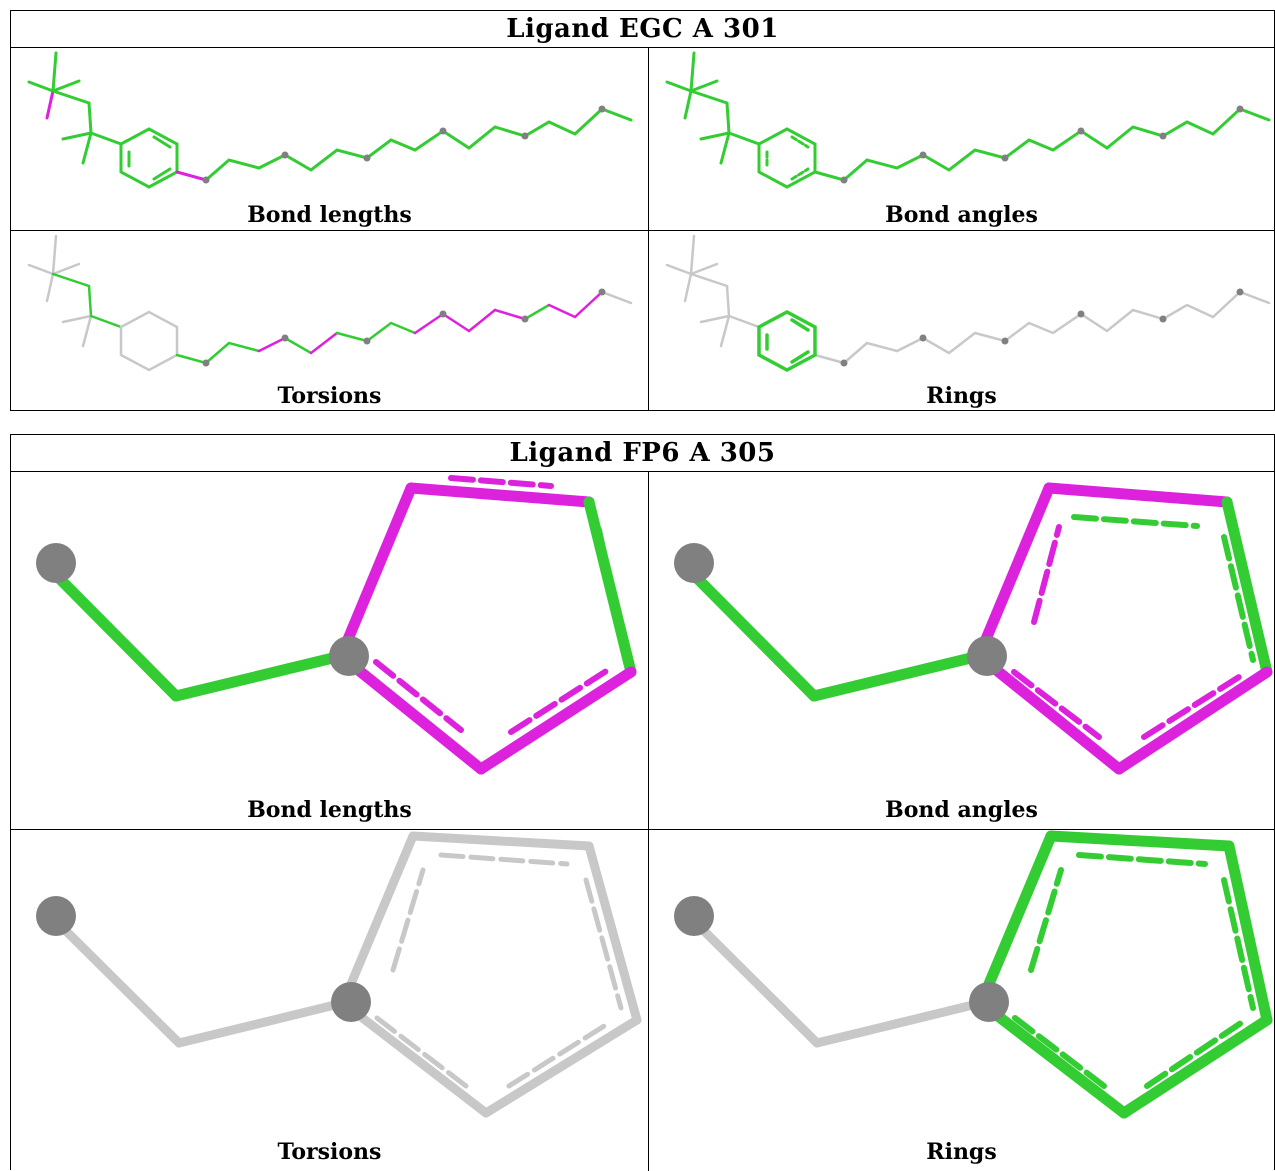 This screenshot has width=1275, height=1171. Describe the element at coordinates (968, 120) in the screenshot. I see `egc-bond-angles-diagram` at that location.